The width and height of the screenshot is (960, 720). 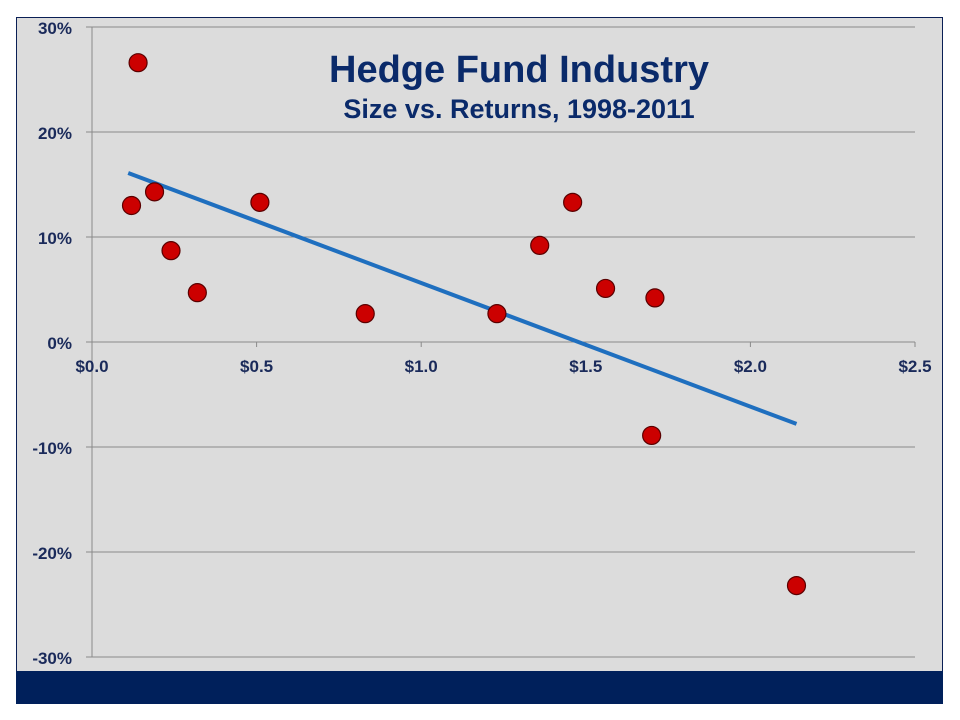 What do you see at coordinates (421, 366) in the screenshot?
I see `x-tick-label: $1.0` at bounding box center [421, 366].